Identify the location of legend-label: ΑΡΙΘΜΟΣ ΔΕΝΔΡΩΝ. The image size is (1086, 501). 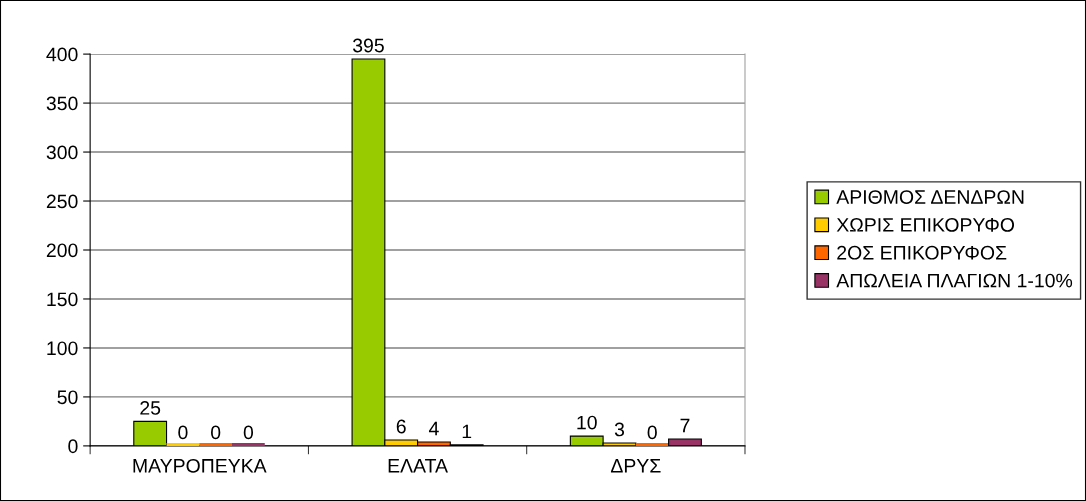
(930, 197).